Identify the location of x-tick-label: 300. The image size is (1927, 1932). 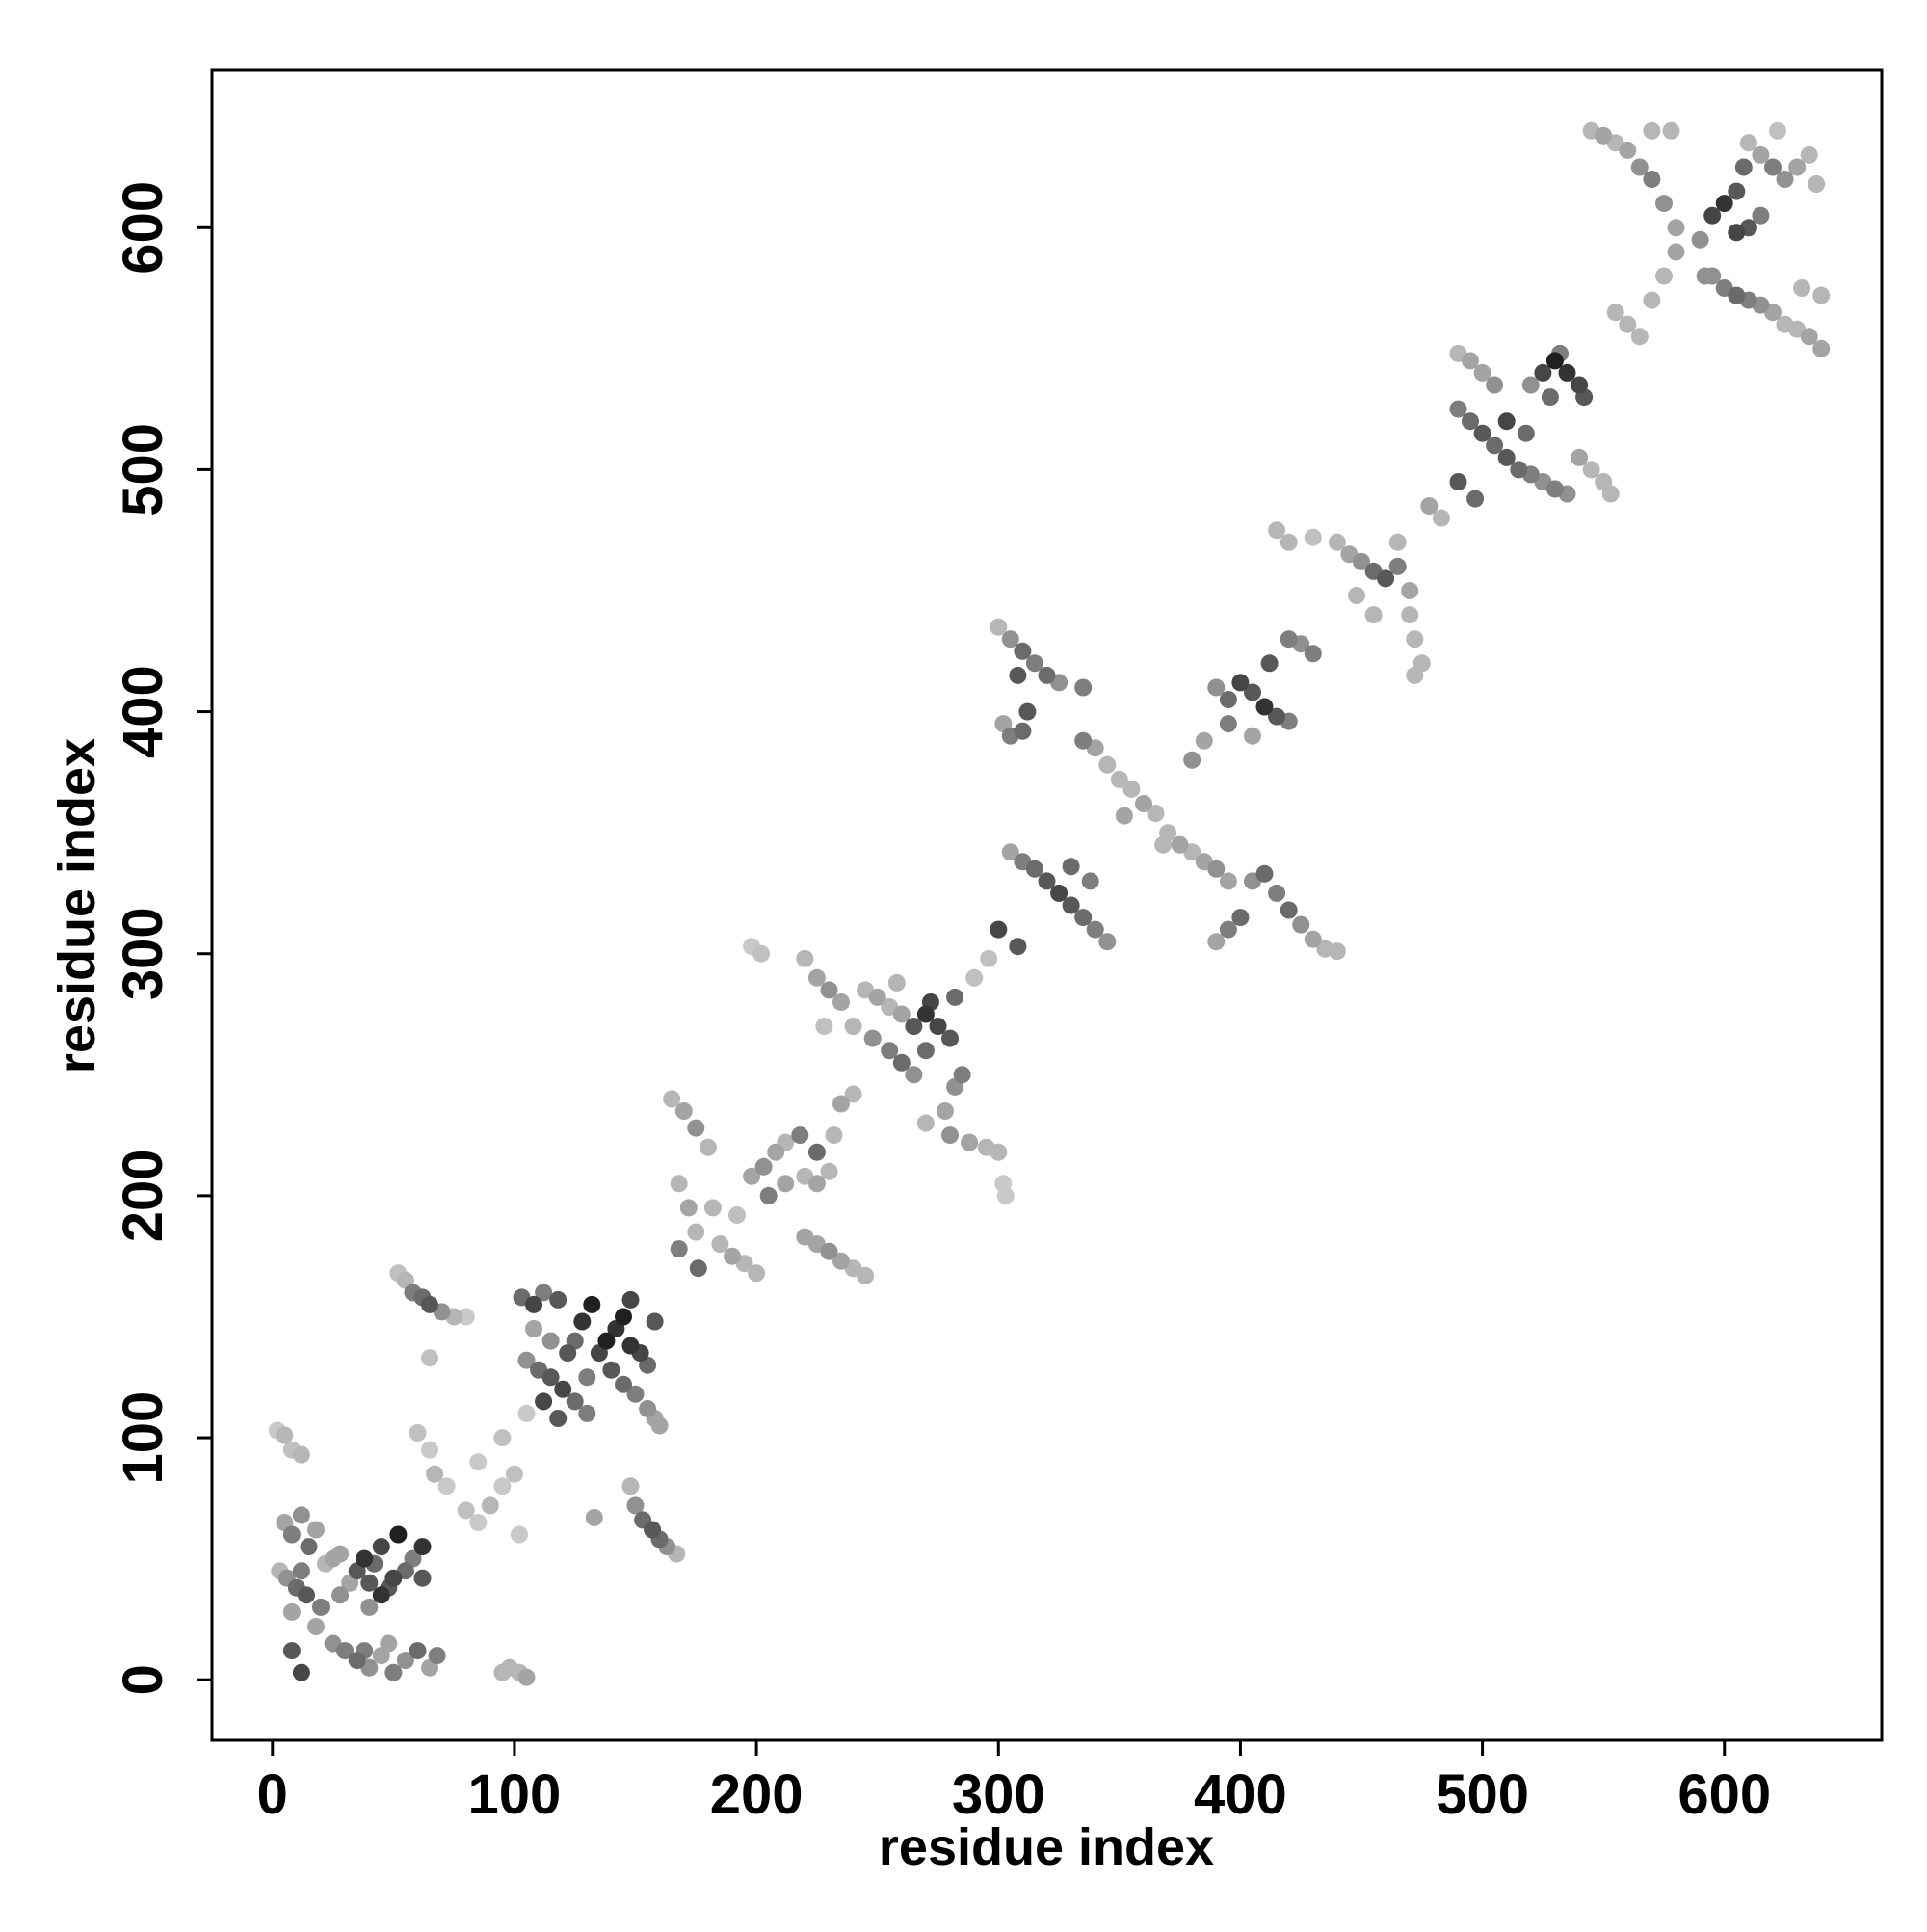
(998, 1794).